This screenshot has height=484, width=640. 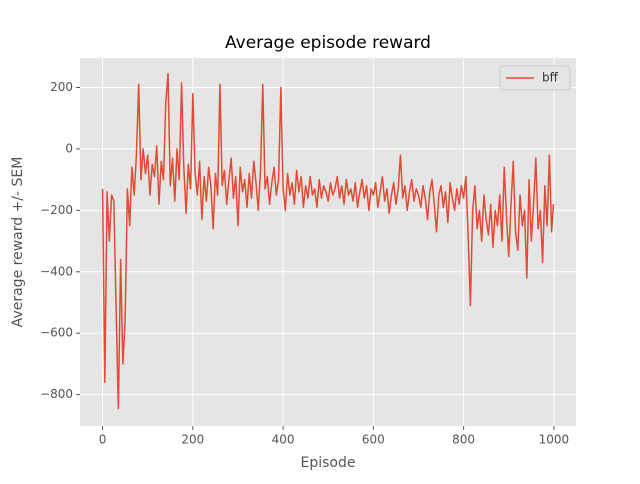 I want to click on chart-title: Average episode reward, so click(x=328, y=43).